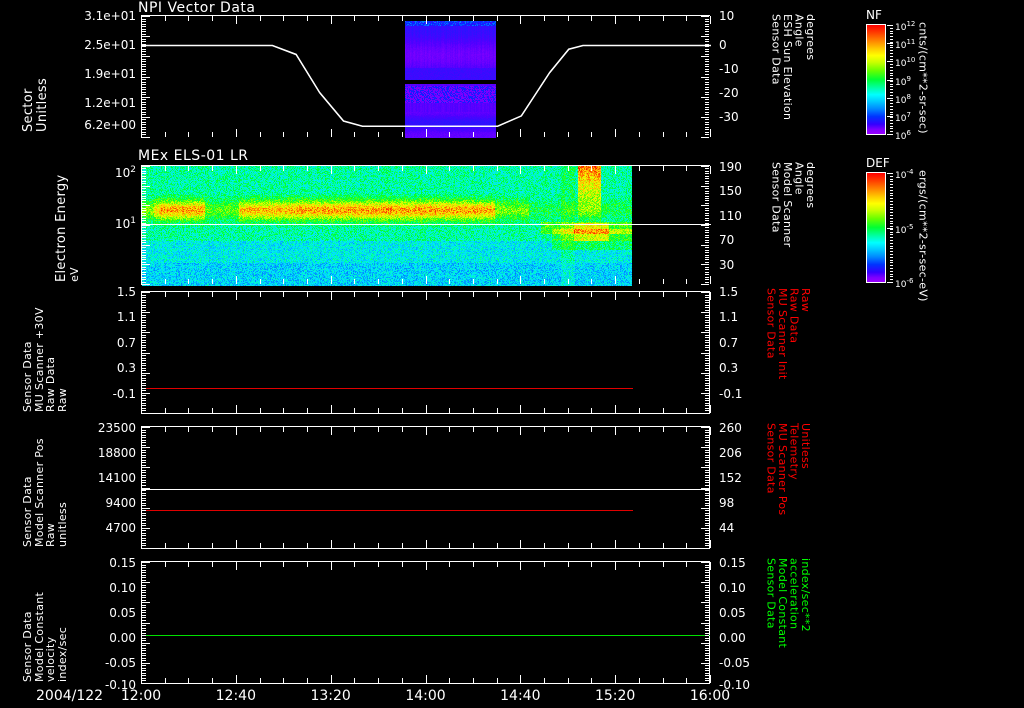 This screenshot has height=708, width=1024. I want to click on axis-label-line: index/sec**2, so click(806, 595).